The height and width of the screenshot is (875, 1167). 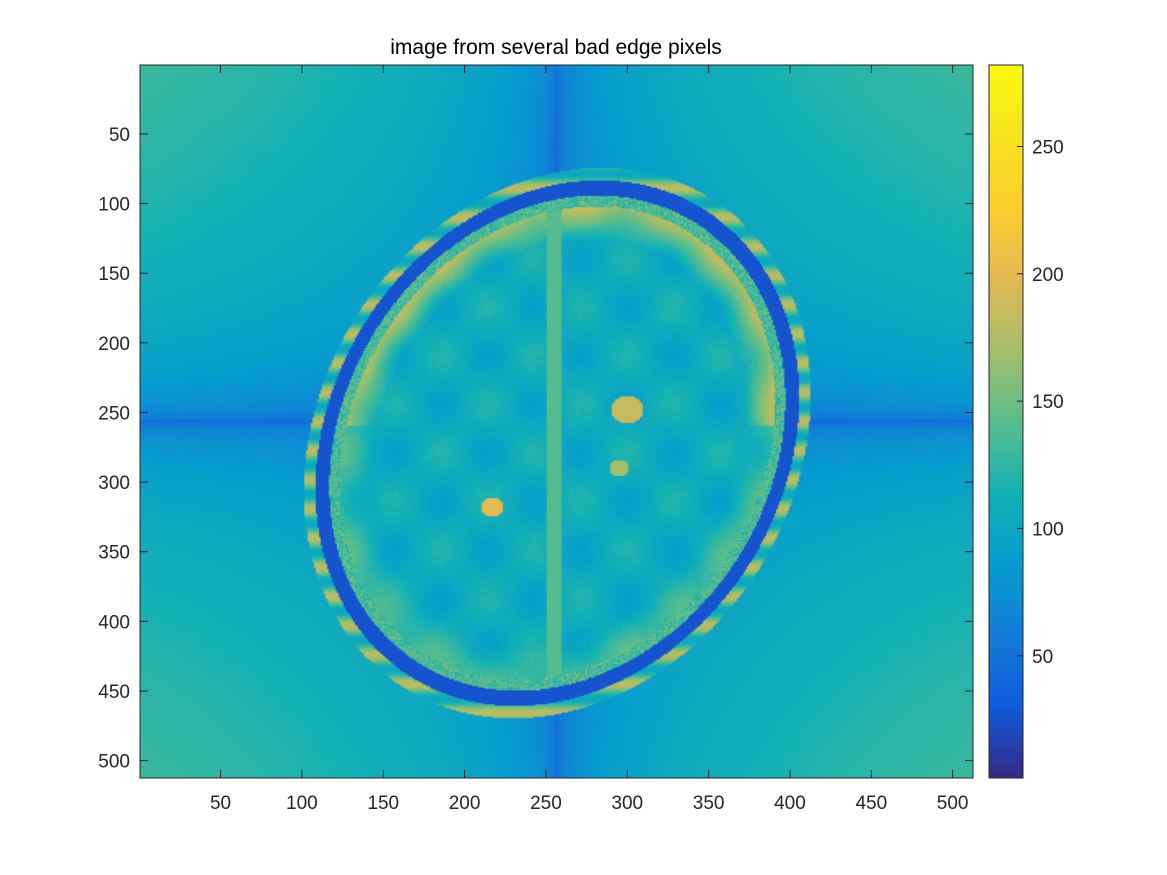 I want to click on x-tick-label: 400, so click(x=790, y=803).